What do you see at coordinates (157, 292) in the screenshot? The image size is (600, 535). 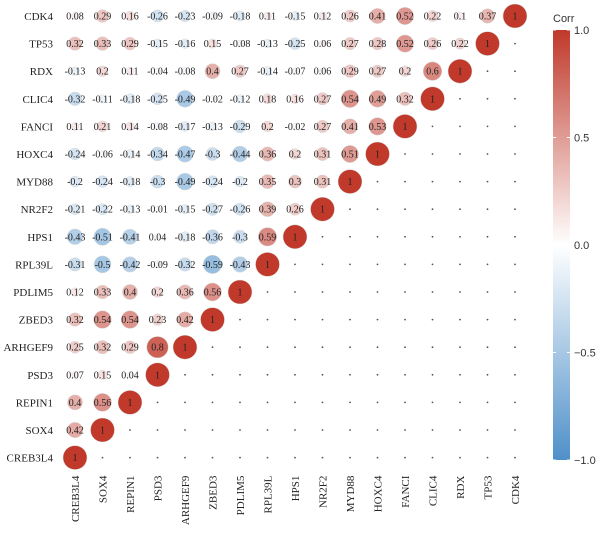 I see `corr-circle-pdlim5-psd3` at bounding box center [157, 292].